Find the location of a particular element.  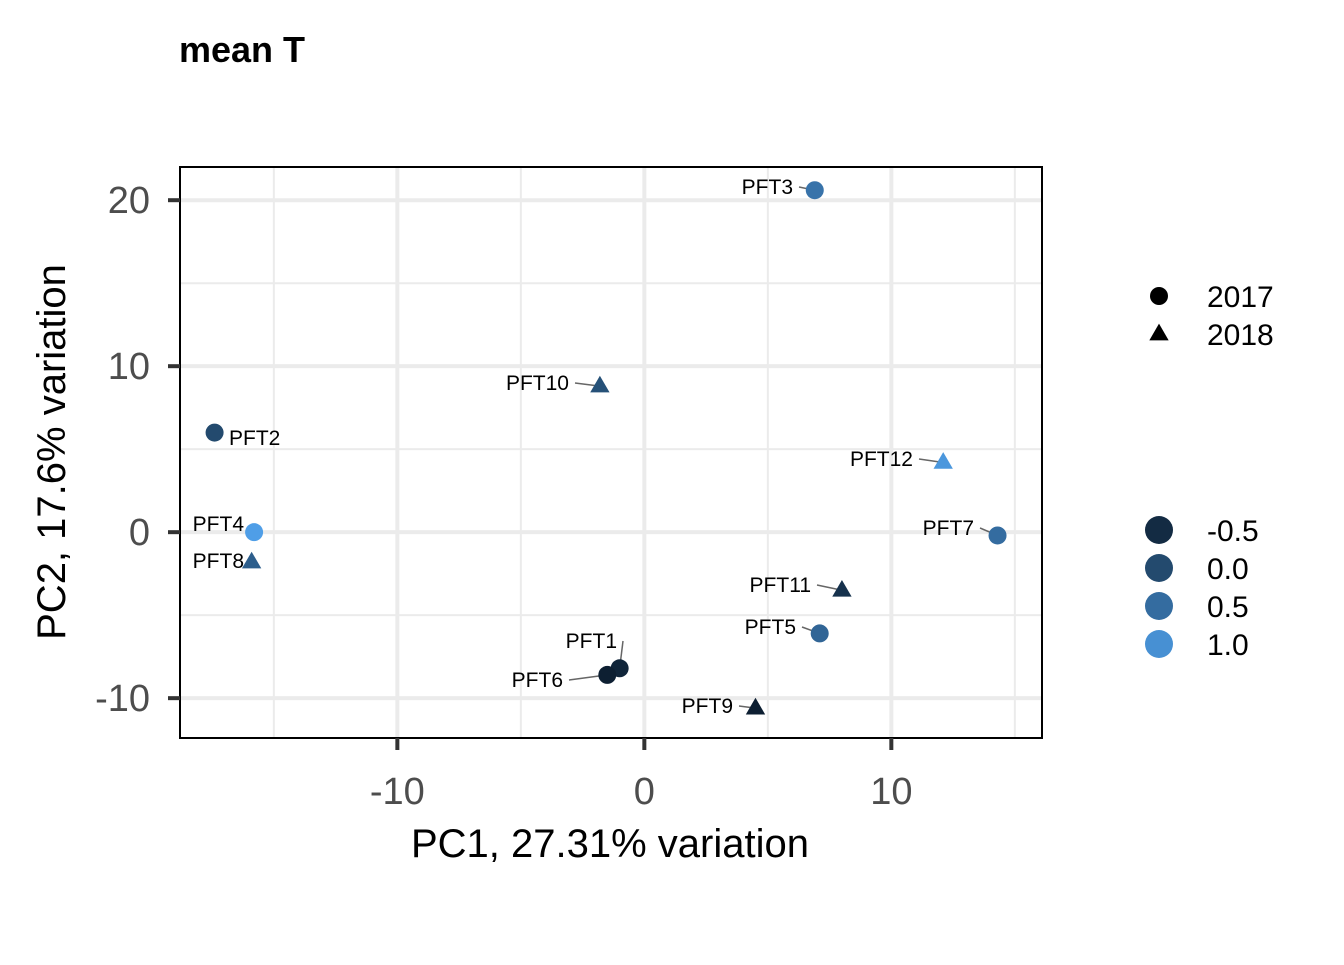

point-label: PFT4 is located at coordinates (219, 524).